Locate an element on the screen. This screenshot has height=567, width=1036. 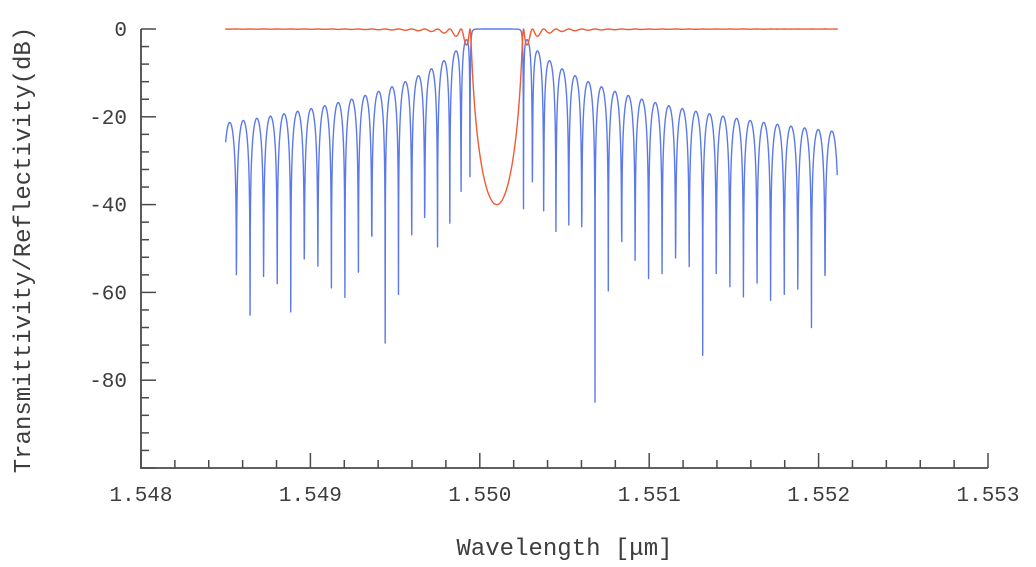
y-axis-label: Transmittivity/Reflectivity(dB) is located at coordinates (24, 250).